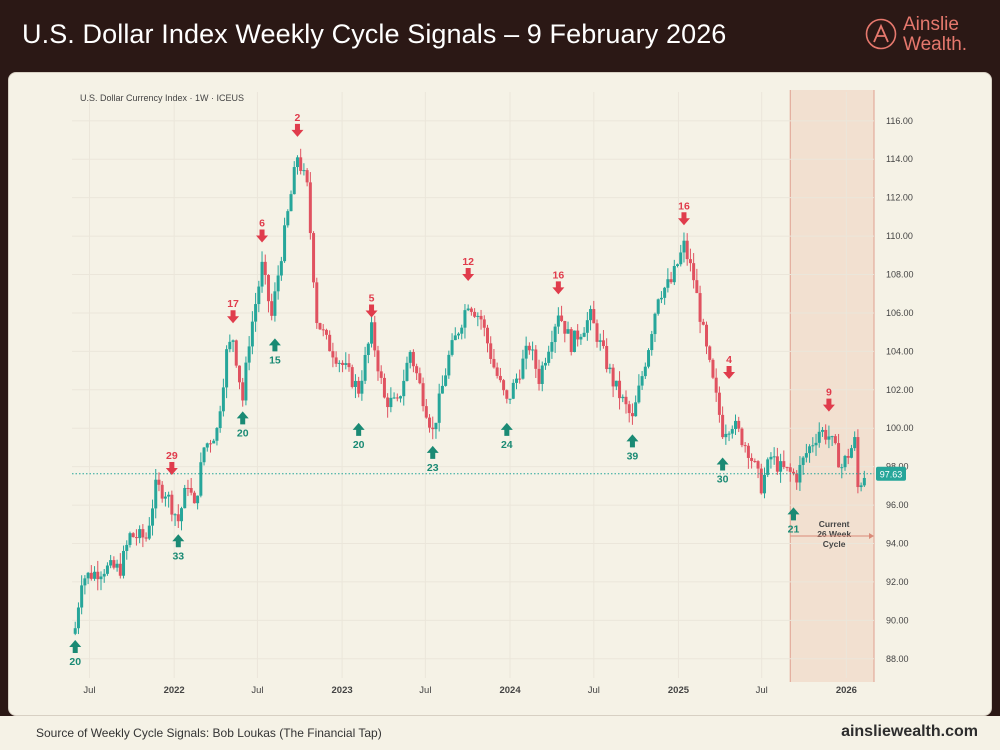 The height and width of the screenshot is (750, 1000). Describe the element at coordinates (594, 690) in the screenshot. I see `x-tick-label: Jul` at that location.